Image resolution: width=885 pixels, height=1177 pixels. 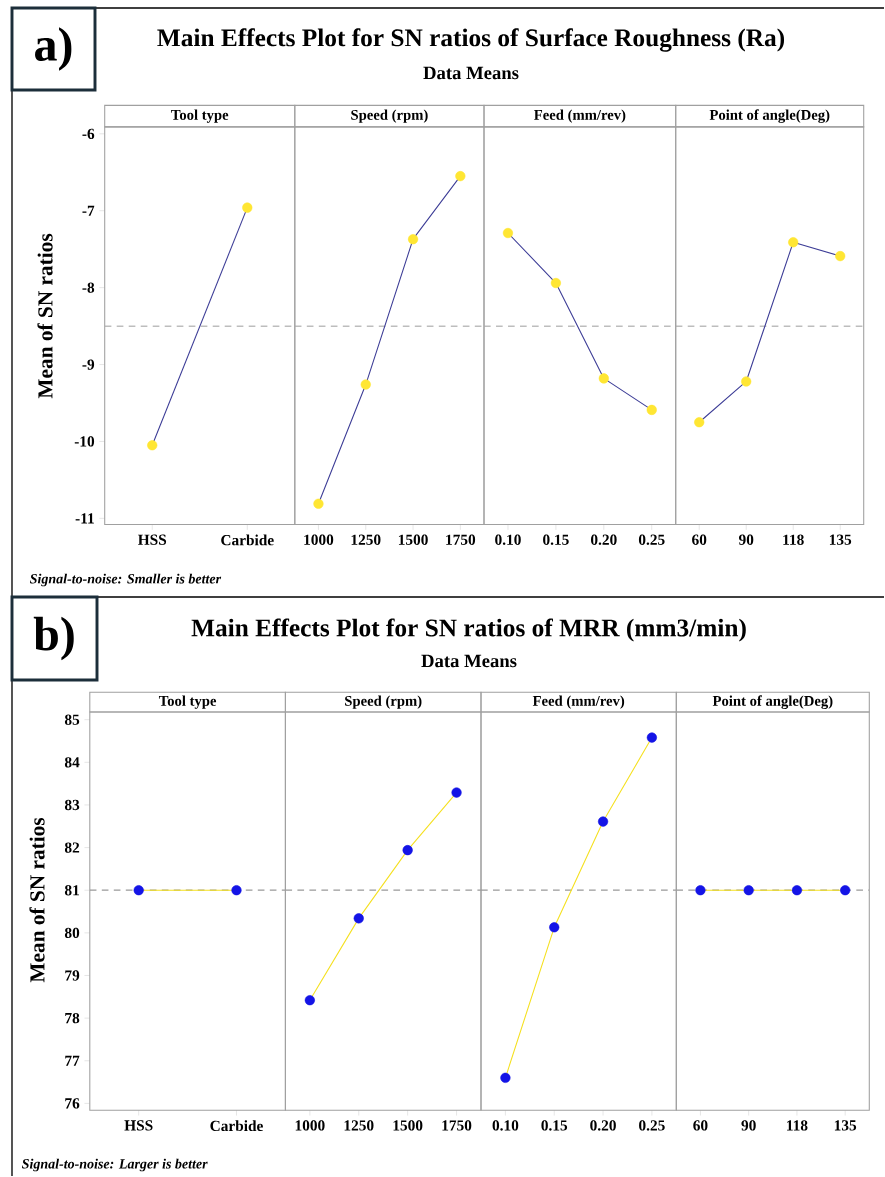 What do you see at coordinates (114, 1165) in the screenshot?
I see `text: Signal-to-noise: Larger is better` at bounding box center [114, 1165].